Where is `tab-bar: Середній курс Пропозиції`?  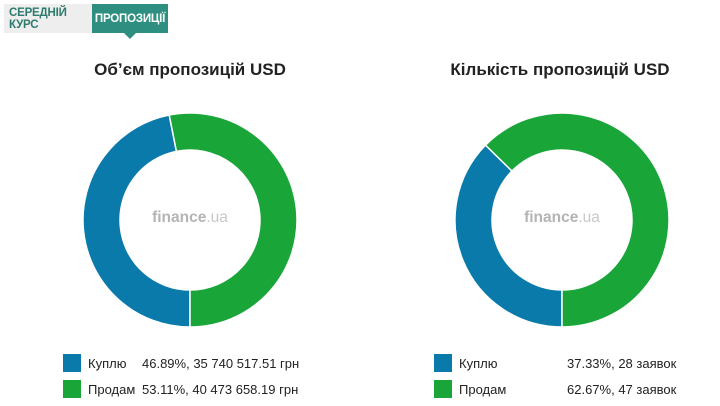 tab-bar: Середній курс Пропозиції is located at coordinates (86, 21).